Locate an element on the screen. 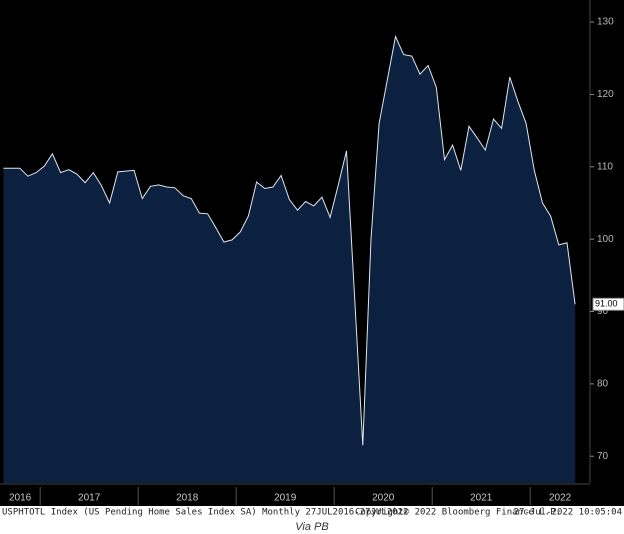 The width and height of the screenshot is (624, 534). x-tick-label: 2021 is located at coordinates (481, 498).